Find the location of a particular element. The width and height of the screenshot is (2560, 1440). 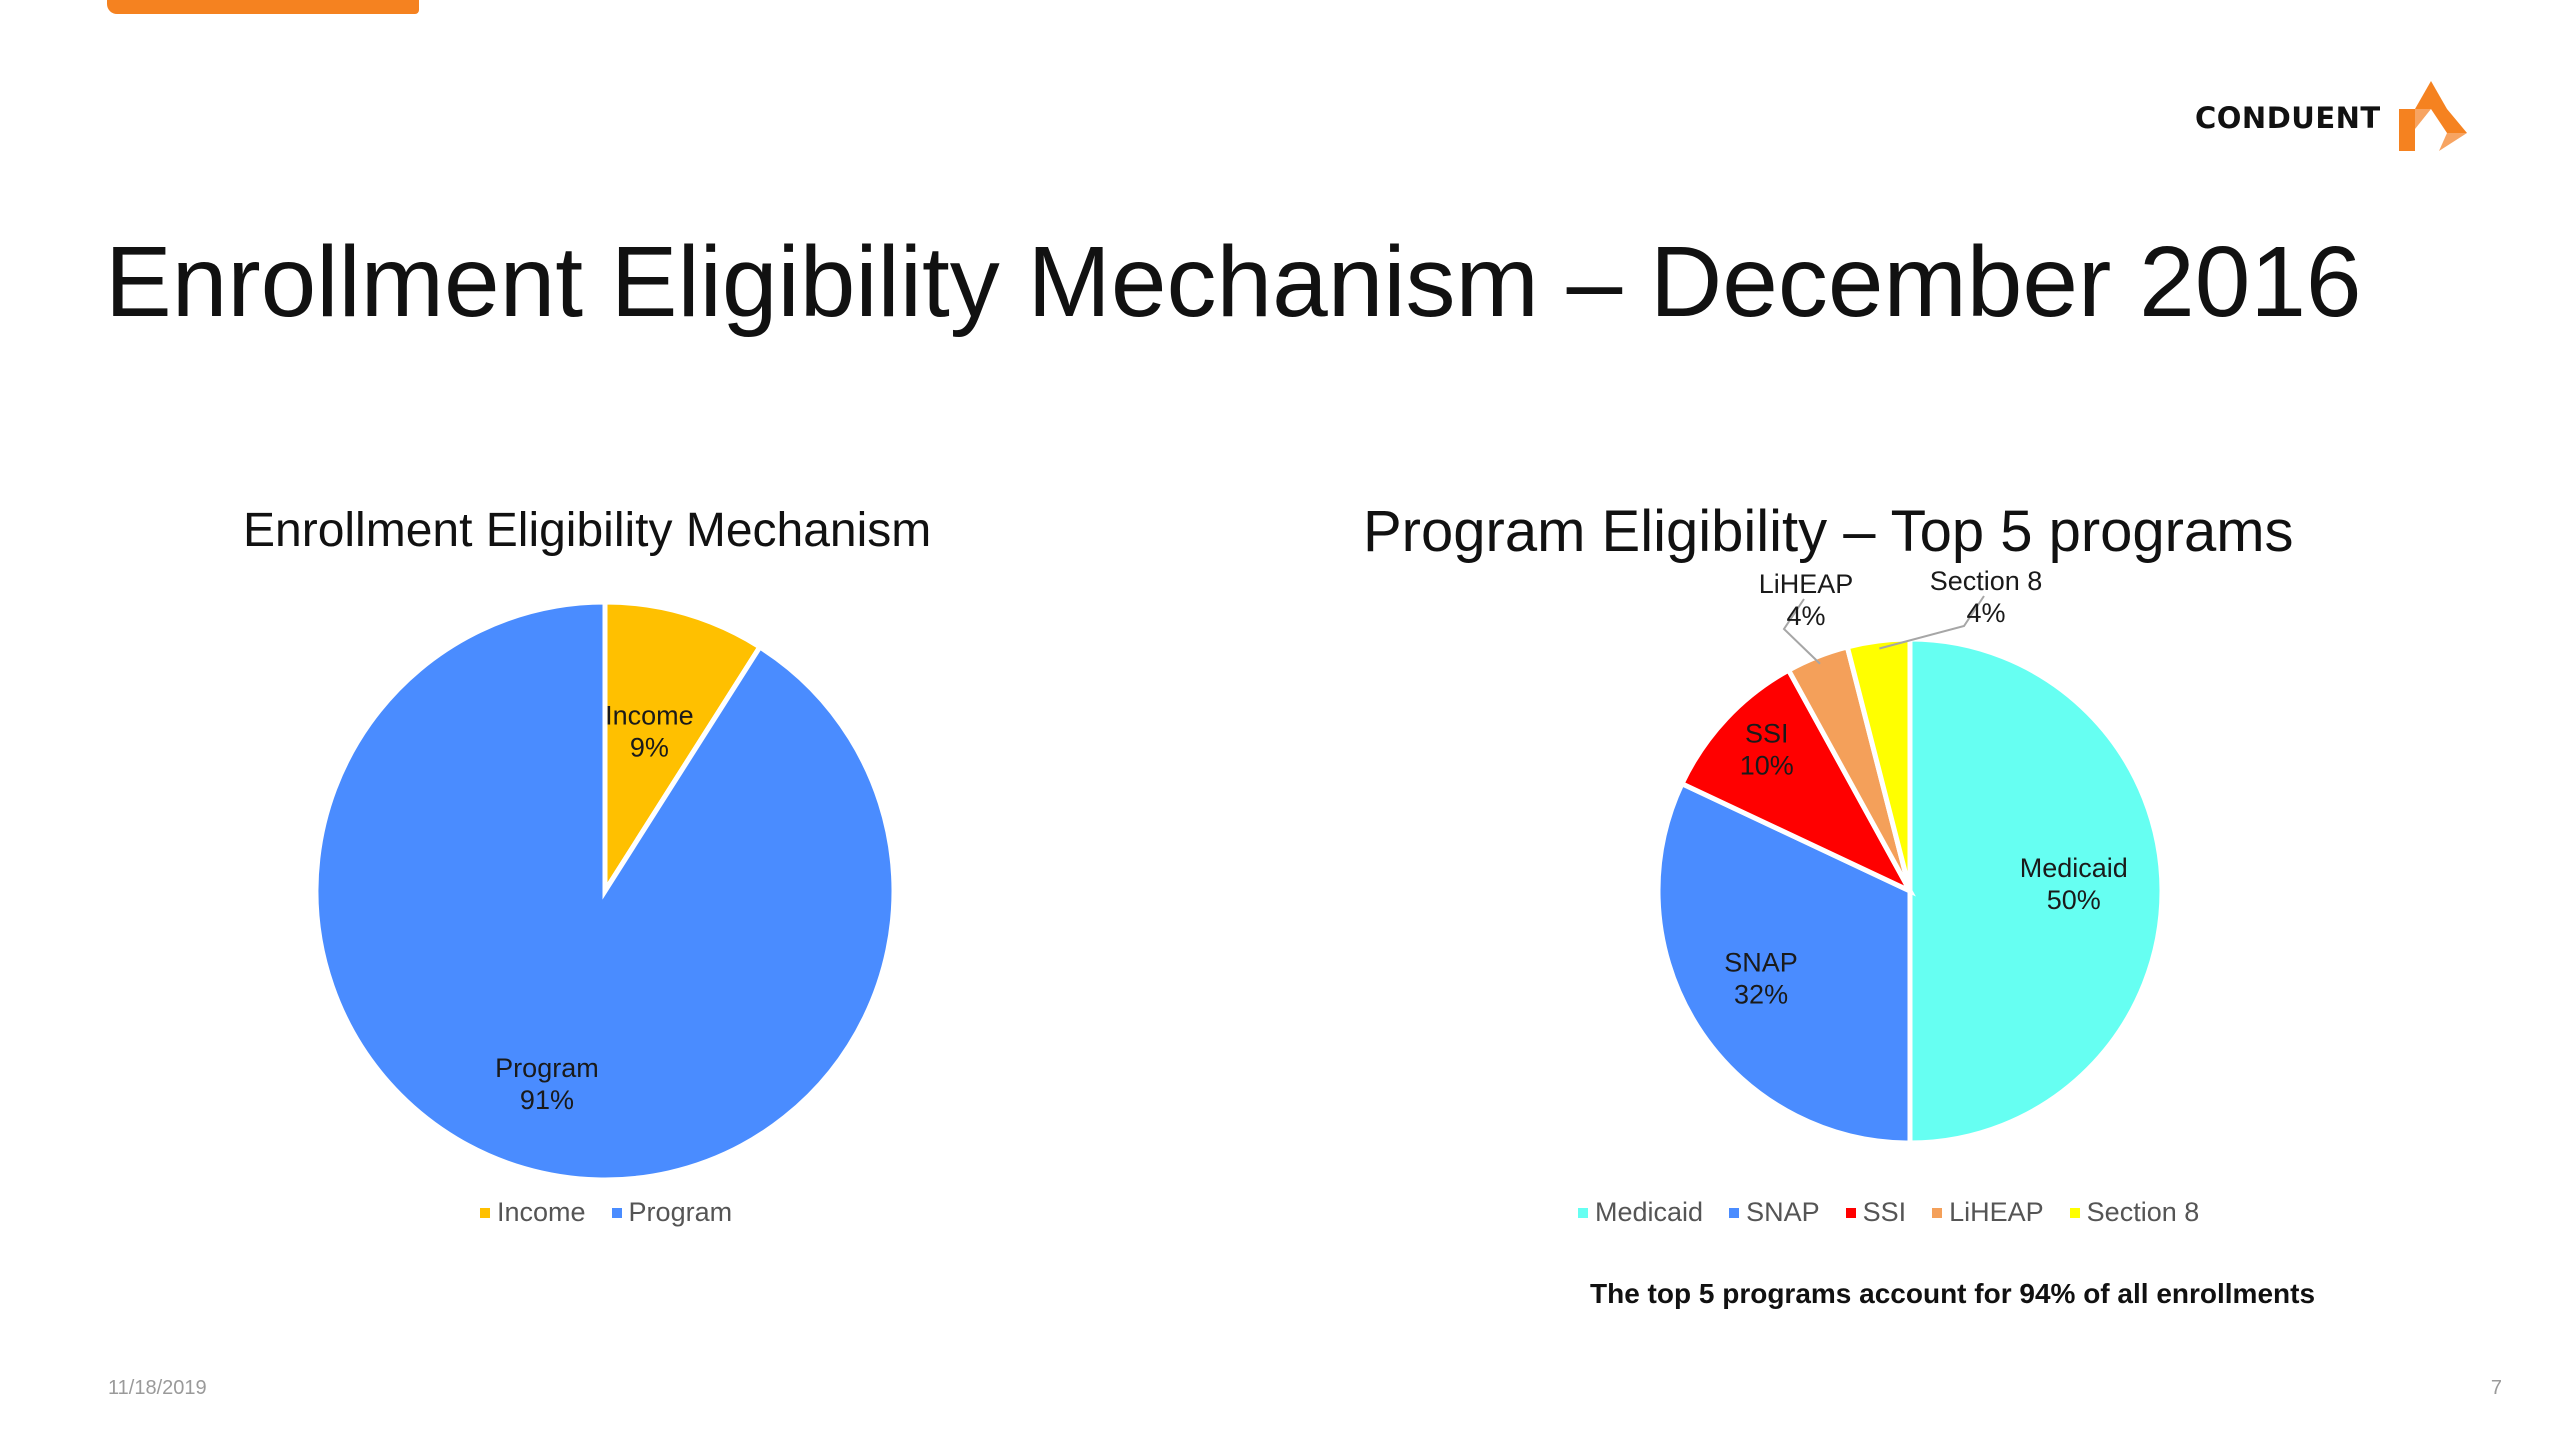

legend-item-income: Income is located at coordinates (533, 1212).